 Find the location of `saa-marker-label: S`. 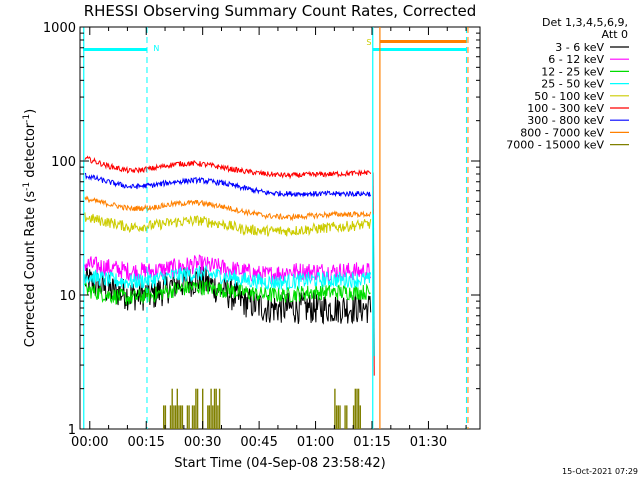

saa-marker-label: S is located at coordinates (368, 42).